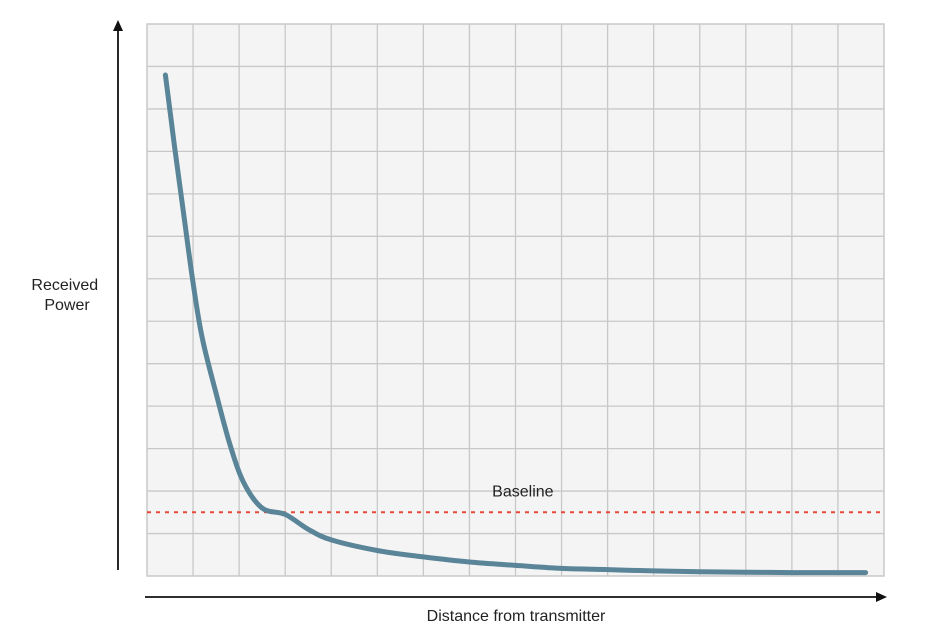 The width and height of the screenshot is (942, 641). What do you see at coordinates (516, 616) in the screenshot?
I see `x-axis-label: Distance from transmitter` at bounding box center [516, 616].